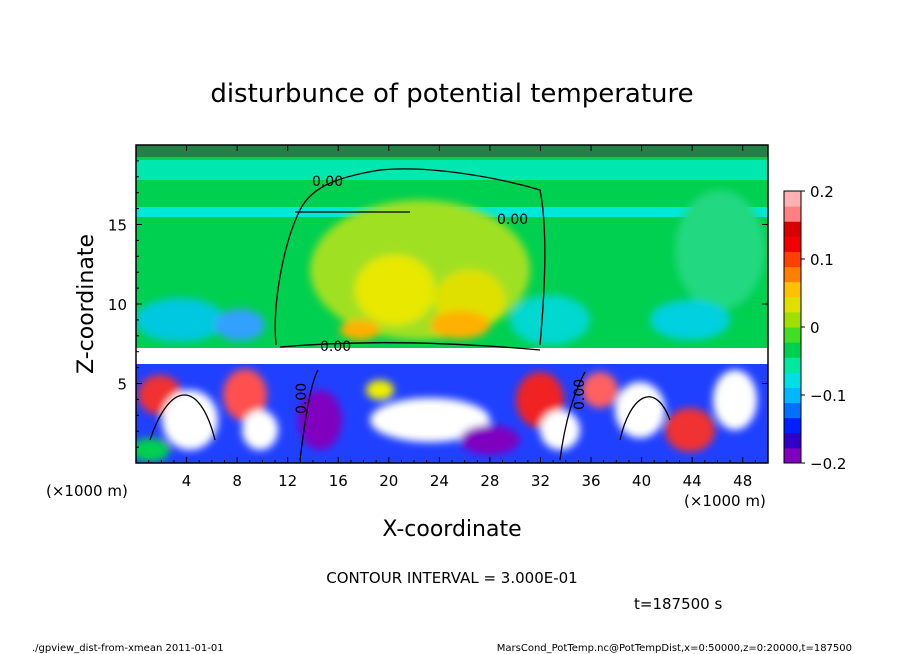 Image resolution: width=904 pixels, height=654 pixels. What do you see at coordinates (822, 192) in the screenshot?
I see `colorbar-tick-label: 0.2` at bounding box center [822, 192].